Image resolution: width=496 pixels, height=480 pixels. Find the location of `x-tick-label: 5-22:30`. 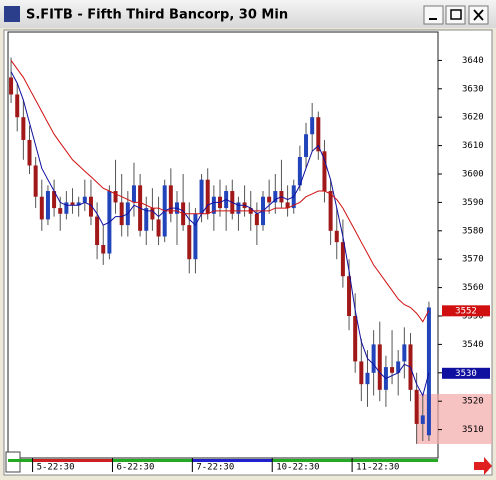

x-tick-label: 5-22:30 is located at coordinates (56, 468).